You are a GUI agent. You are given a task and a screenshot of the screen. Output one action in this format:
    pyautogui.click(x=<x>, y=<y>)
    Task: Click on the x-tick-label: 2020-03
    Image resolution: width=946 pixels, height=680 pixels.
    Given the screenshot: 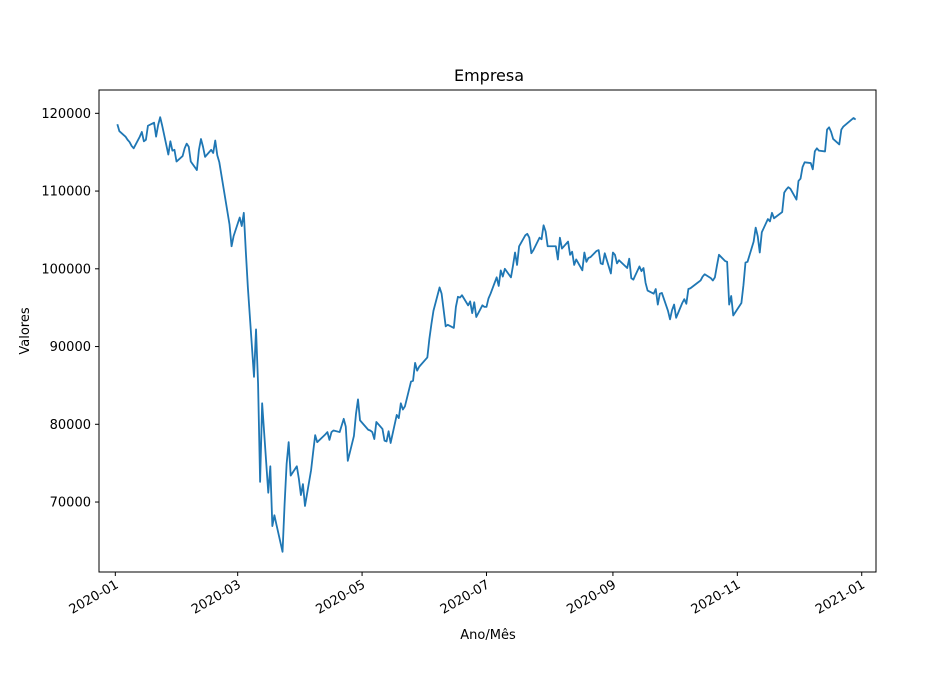 What is the action you would take?
    pyautogui.click(x=216, y=597)
    